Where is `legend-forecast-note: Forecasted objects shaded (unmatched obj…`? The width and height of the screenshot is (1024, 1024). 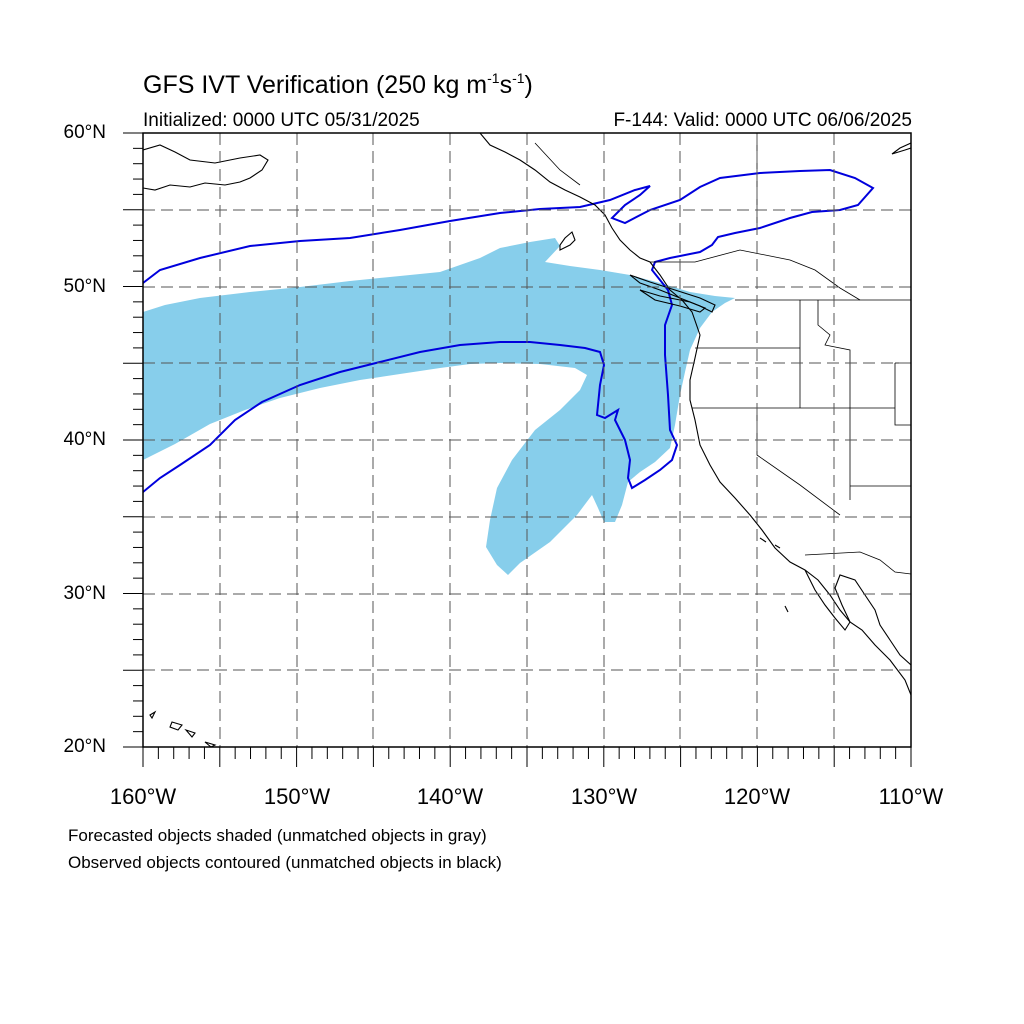
legend-forecast-note: Forecasted objects shaded (unmatched obj… is located at coordinates (277, 835).